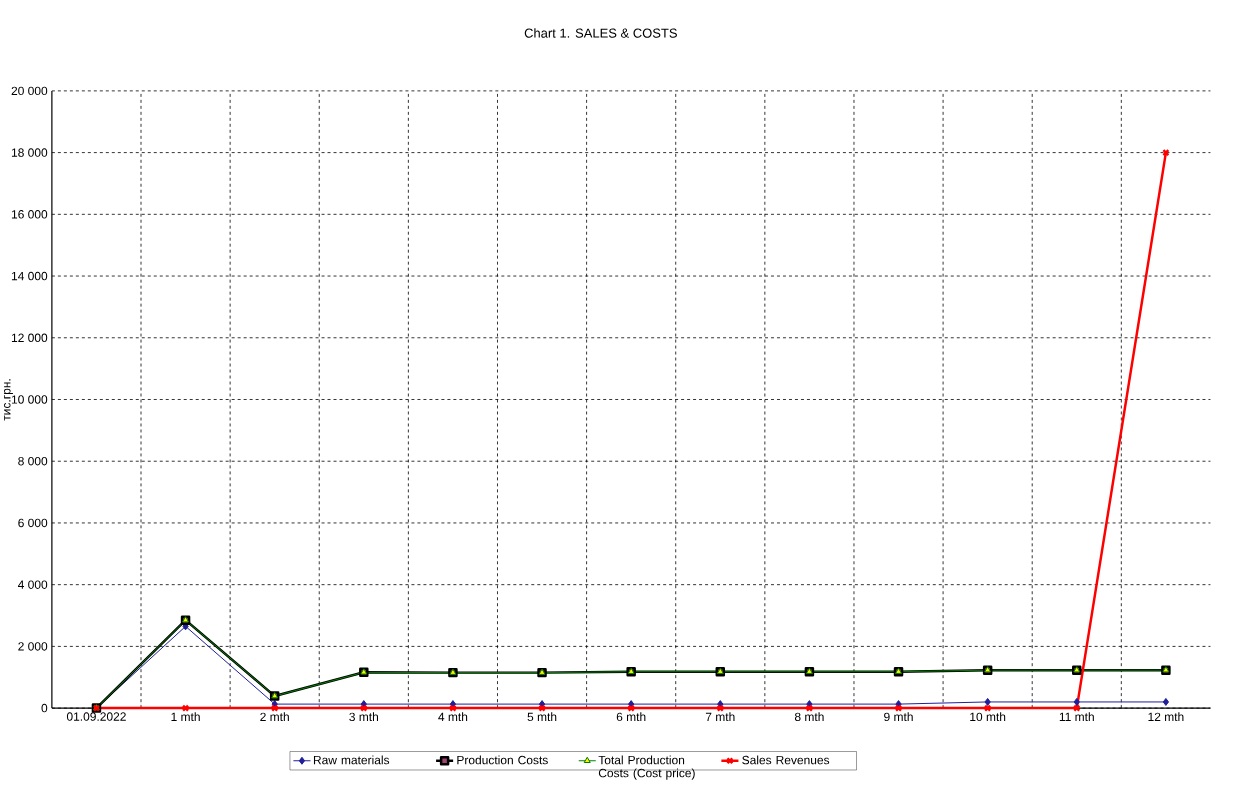 This screenshot has height=799, width=1260. Describe the element at coordinates (33, 523) in the screenshot. I see `y-tick-label: 6 000` at that location.